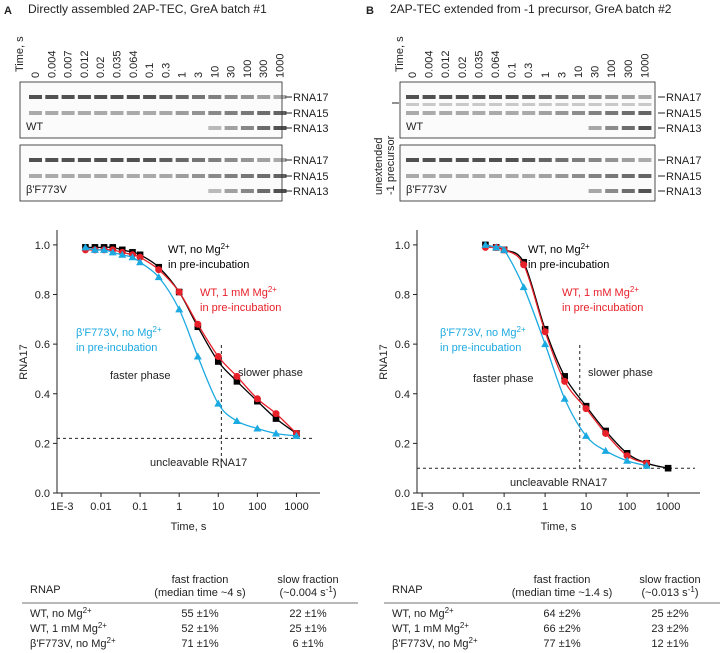  I want to click on series-name-sup: 2+, so click(585, 246).